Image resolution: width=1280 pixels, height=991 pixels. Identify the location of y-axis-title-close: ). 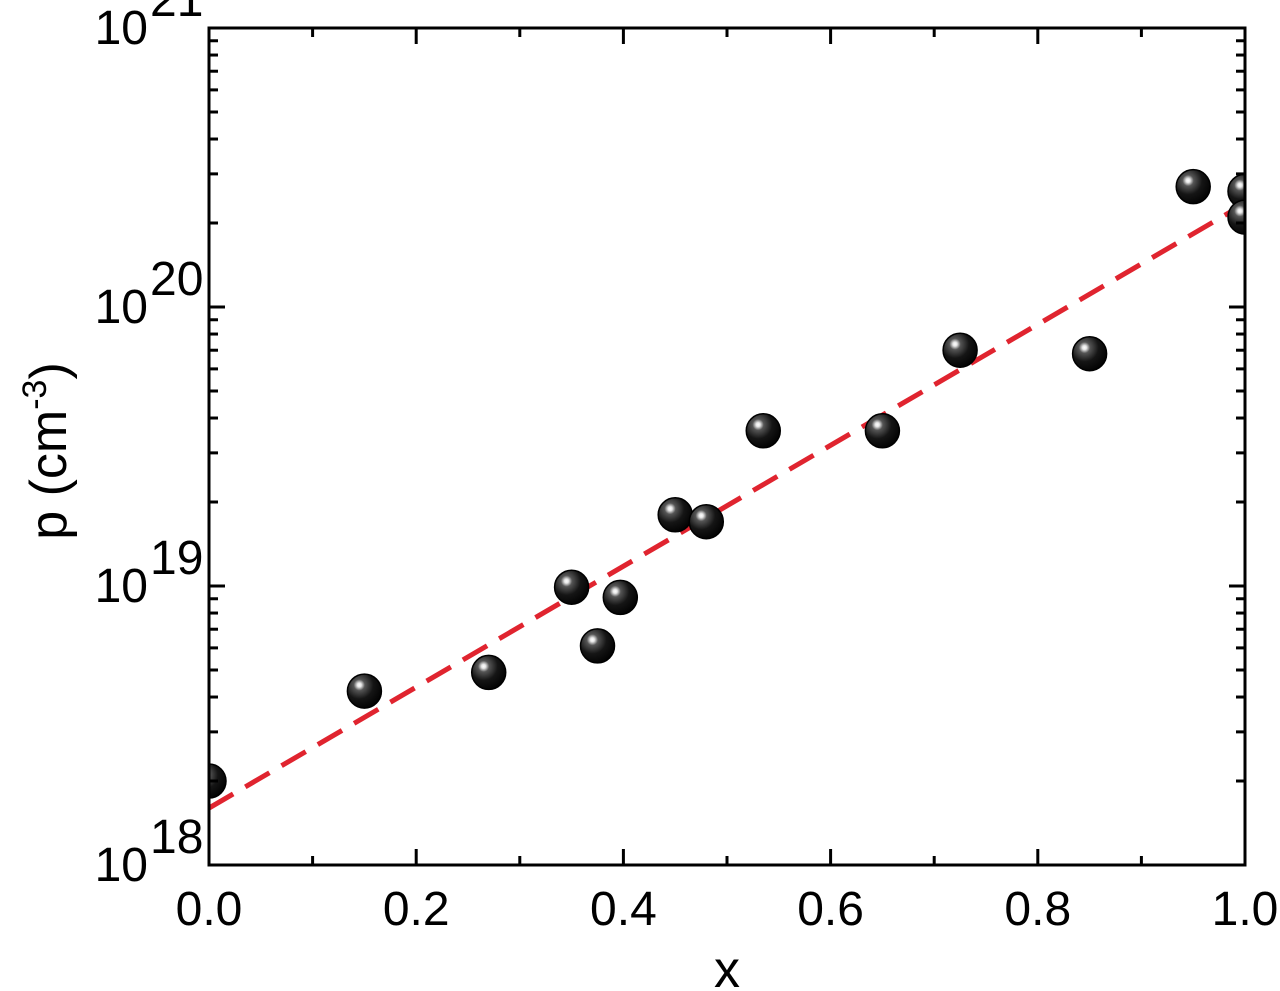
(49, 370).